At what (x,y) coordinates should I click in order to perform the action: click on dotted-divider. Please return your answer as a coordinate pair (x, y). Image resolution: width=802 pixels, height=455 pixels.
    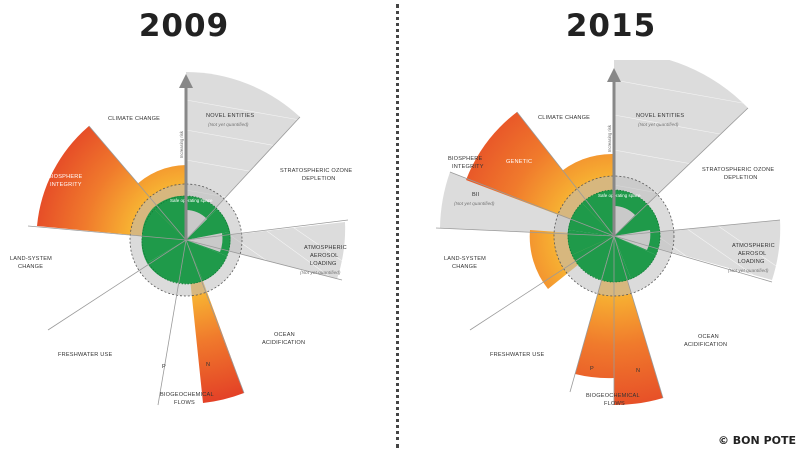
    Looking at the image, I should click on (397, 226).